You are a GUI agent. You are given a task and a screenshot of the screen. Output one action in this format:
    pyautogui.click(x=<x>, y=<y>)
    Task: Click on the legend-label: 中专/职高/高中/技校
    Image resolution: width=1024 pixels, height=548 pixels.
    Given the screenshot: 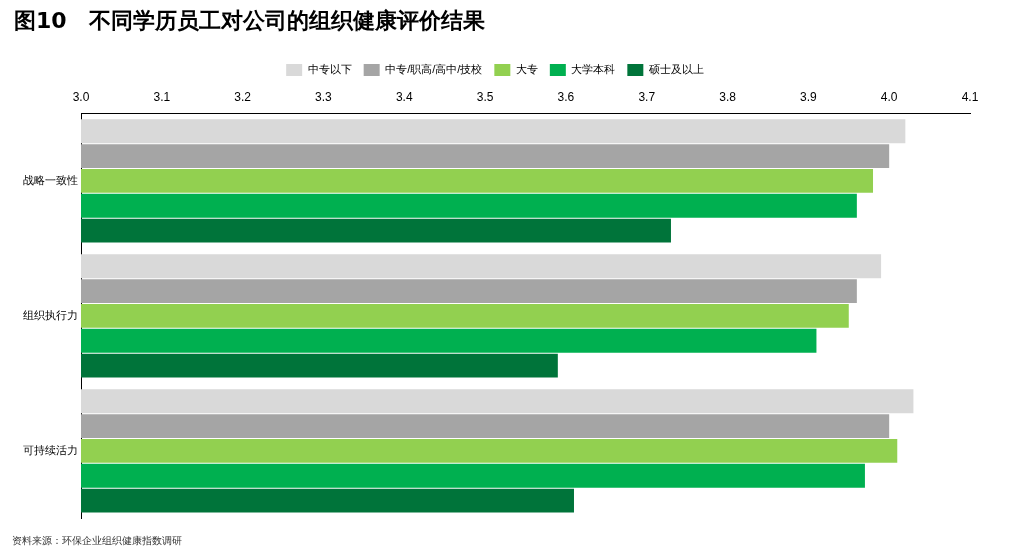 What is the action you would take?
    pyautogui.click(x=434, y=69)
    